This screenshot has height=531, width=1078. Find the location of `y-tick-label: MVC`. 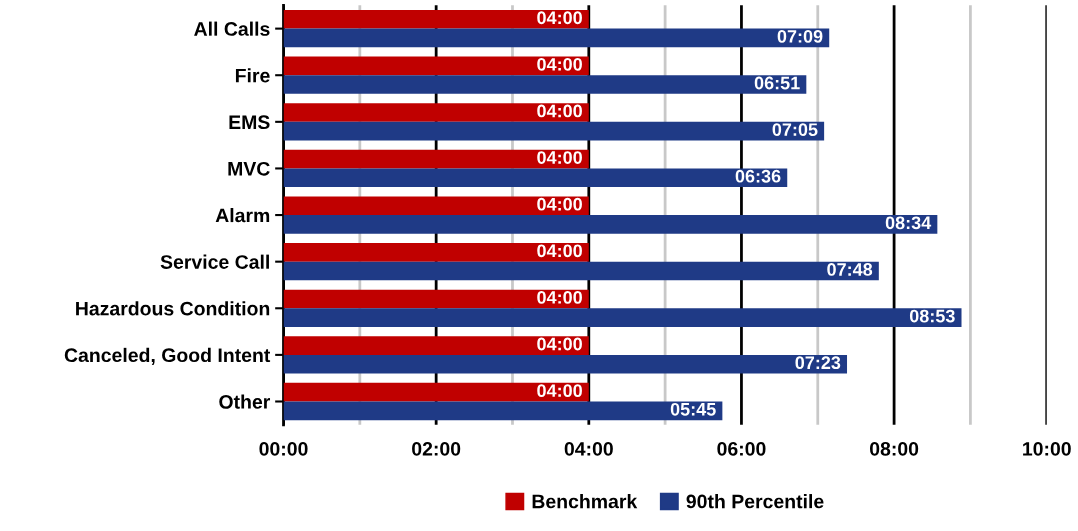

y-tick-label: MVC is located at coordinates (249, 168).